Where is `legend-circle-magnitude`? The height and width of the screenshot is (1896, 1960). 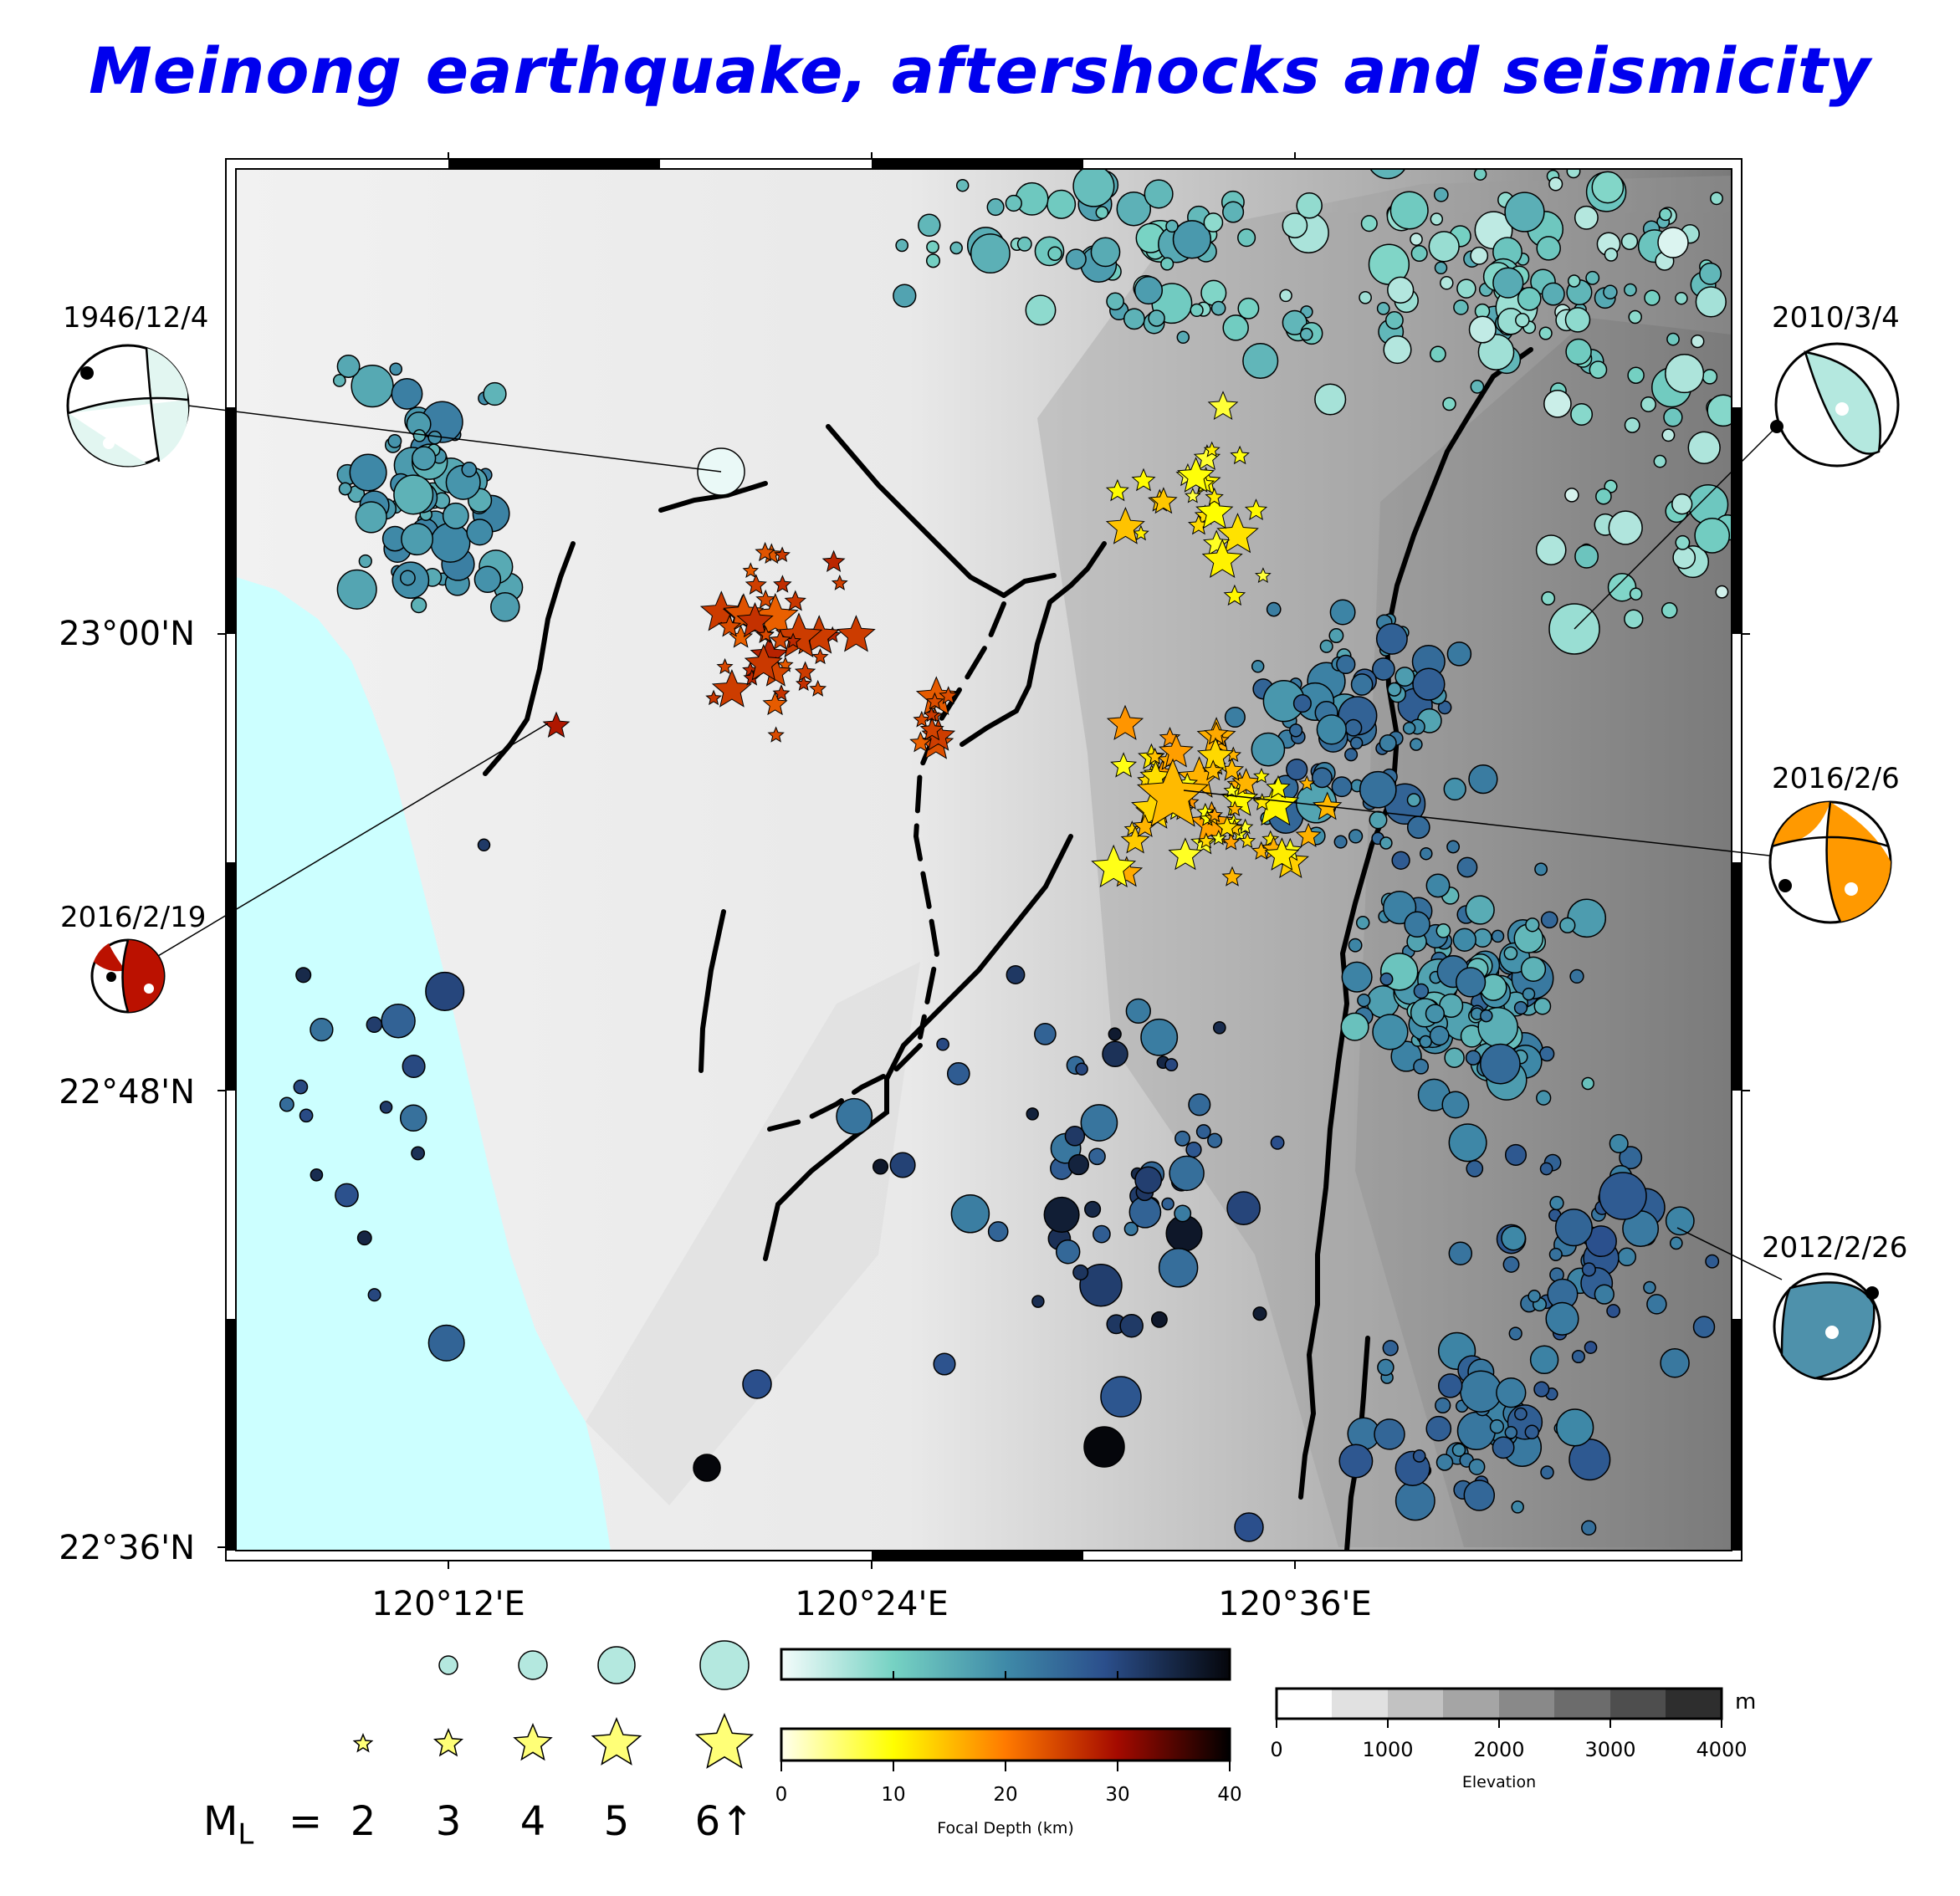
legend-circle-magnitude is located at coordinates (725, 1665).